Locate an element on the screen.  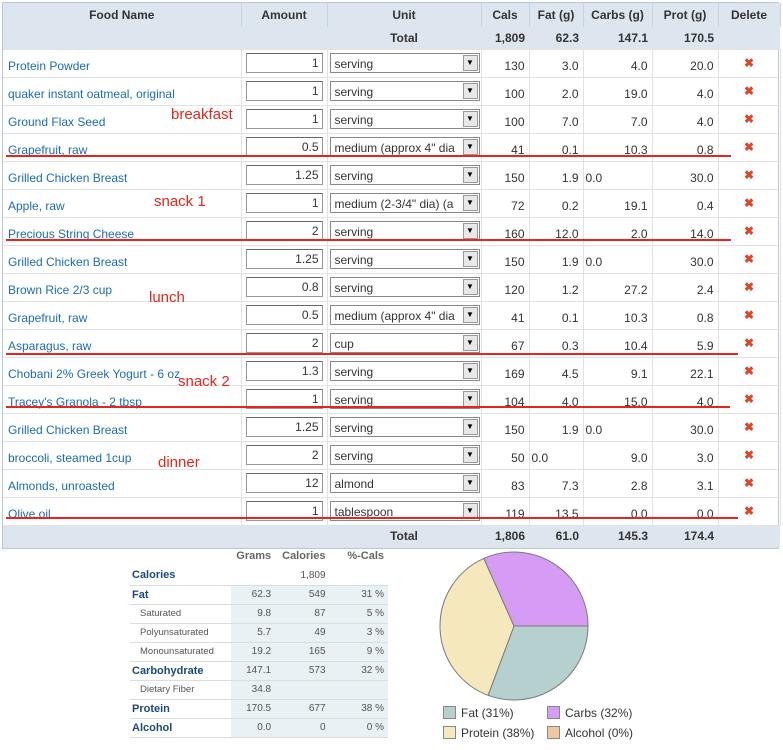
food-name-link: Grapefruit, raw is located at coordinates (122, 315).